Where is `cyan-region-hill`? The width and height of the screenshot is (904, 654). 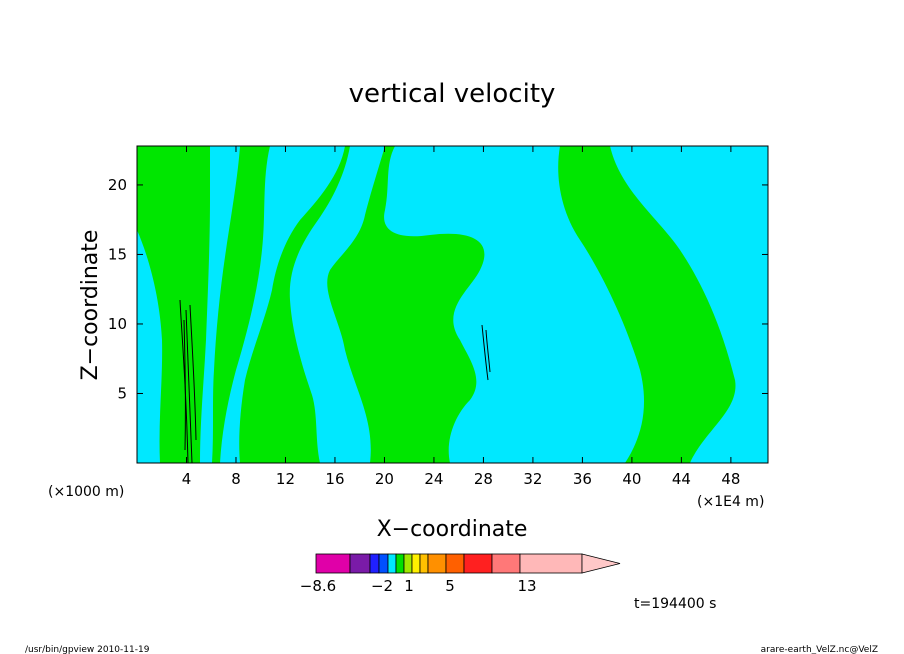
cyan-region-hill is located at coordinates (540, 354).